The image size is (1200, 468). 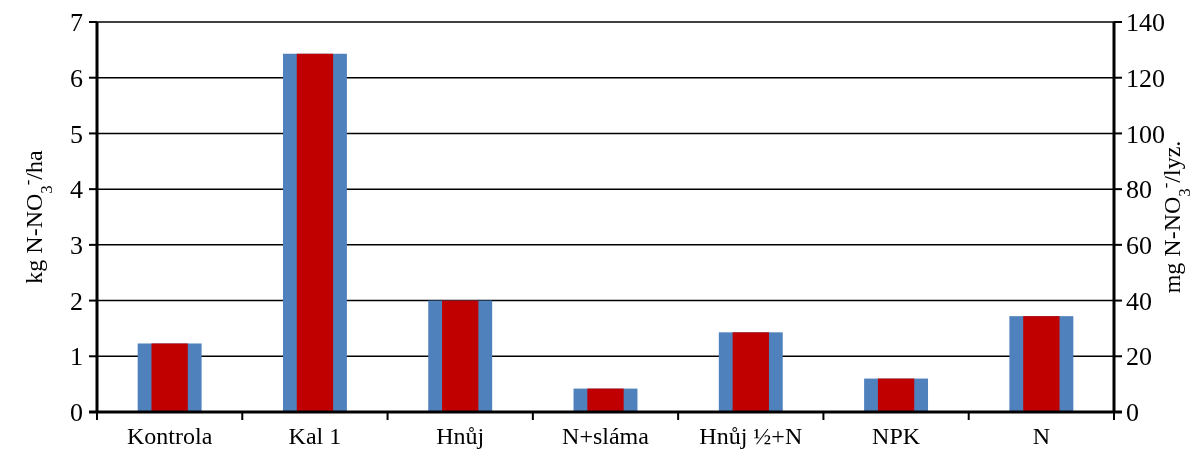 I want to click on y-tick-label: 0, so click(x=76, y=413).